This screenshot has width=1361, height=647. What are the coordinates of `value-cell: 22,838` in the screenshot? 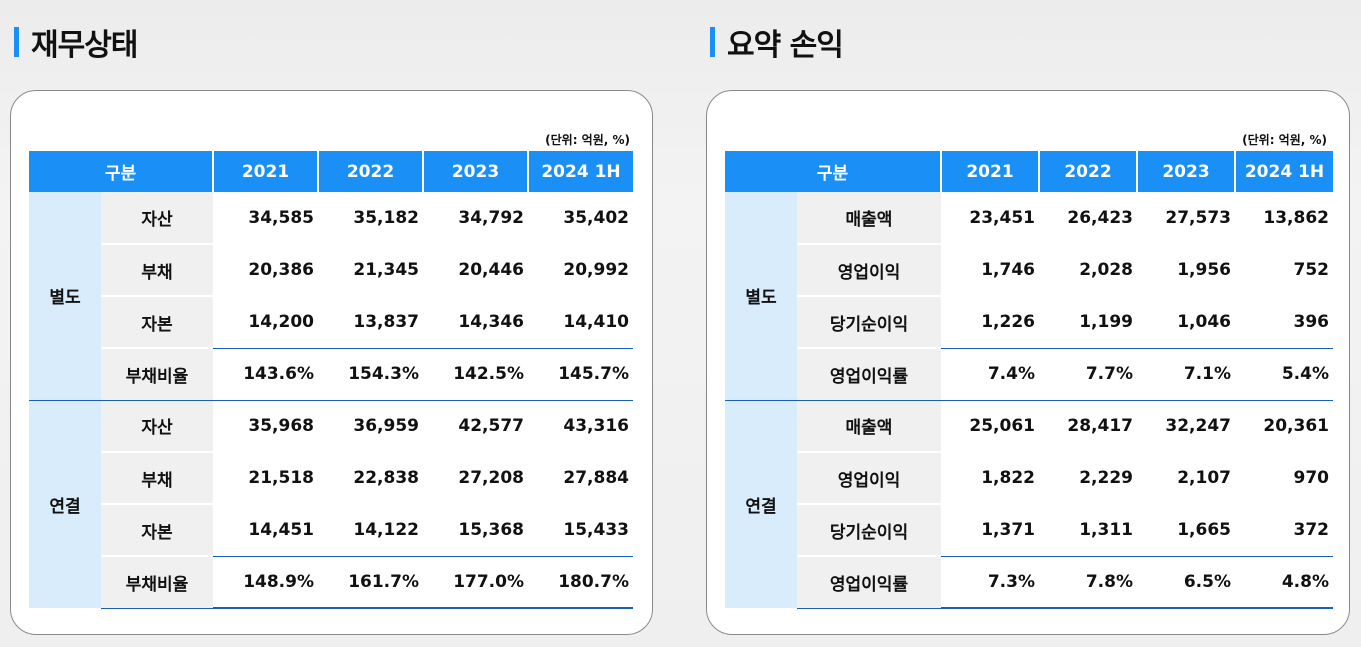 It's located at (386, 478).